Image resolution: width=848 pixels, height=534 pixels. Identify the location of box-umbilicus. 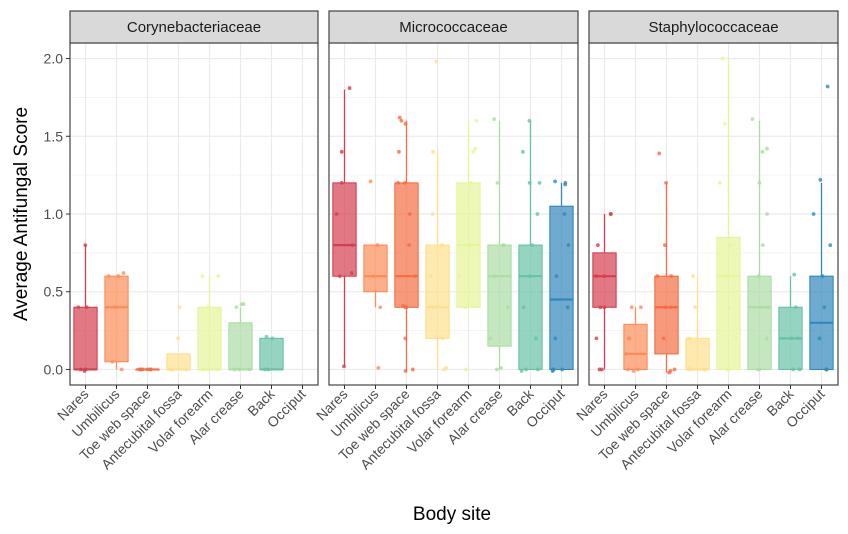
(116, 321).